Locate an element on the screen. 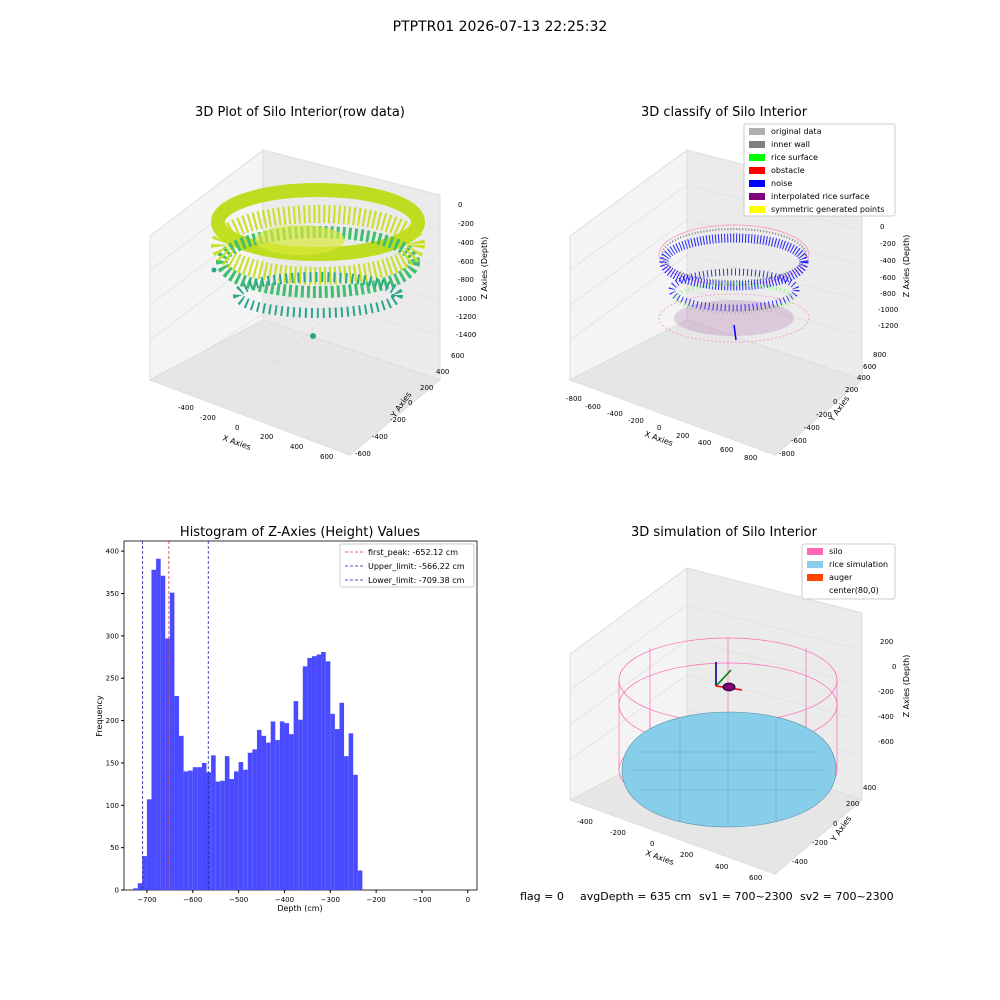 This screenshot has width=1000, height=1000. simulation-legend-label: auger is located at coordinates (841, 577).